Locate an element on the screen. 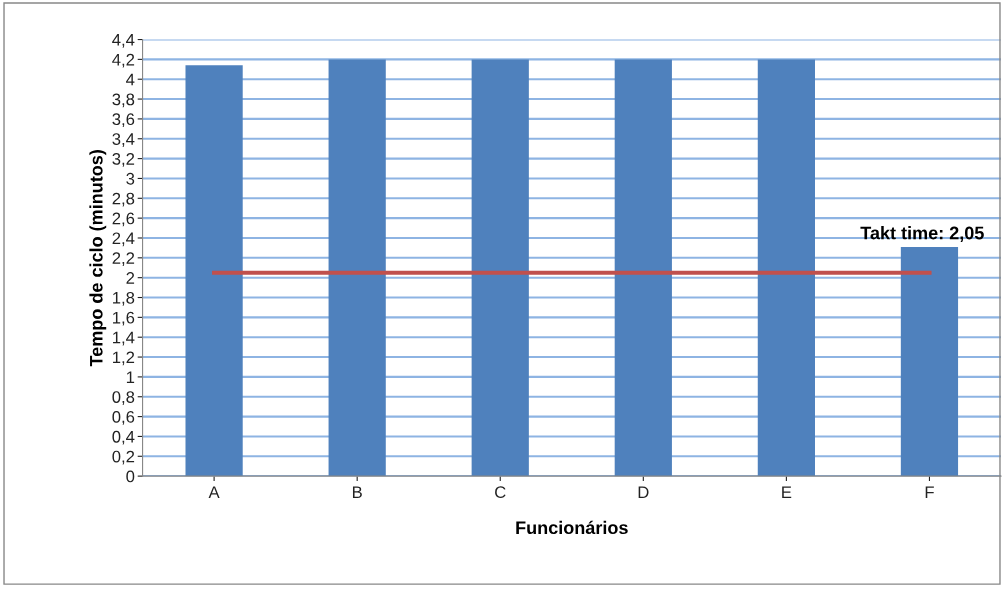 The width and height of the screenshot is (1004, 590). y-tick-label: 4 is located at coordinates (130, 79).